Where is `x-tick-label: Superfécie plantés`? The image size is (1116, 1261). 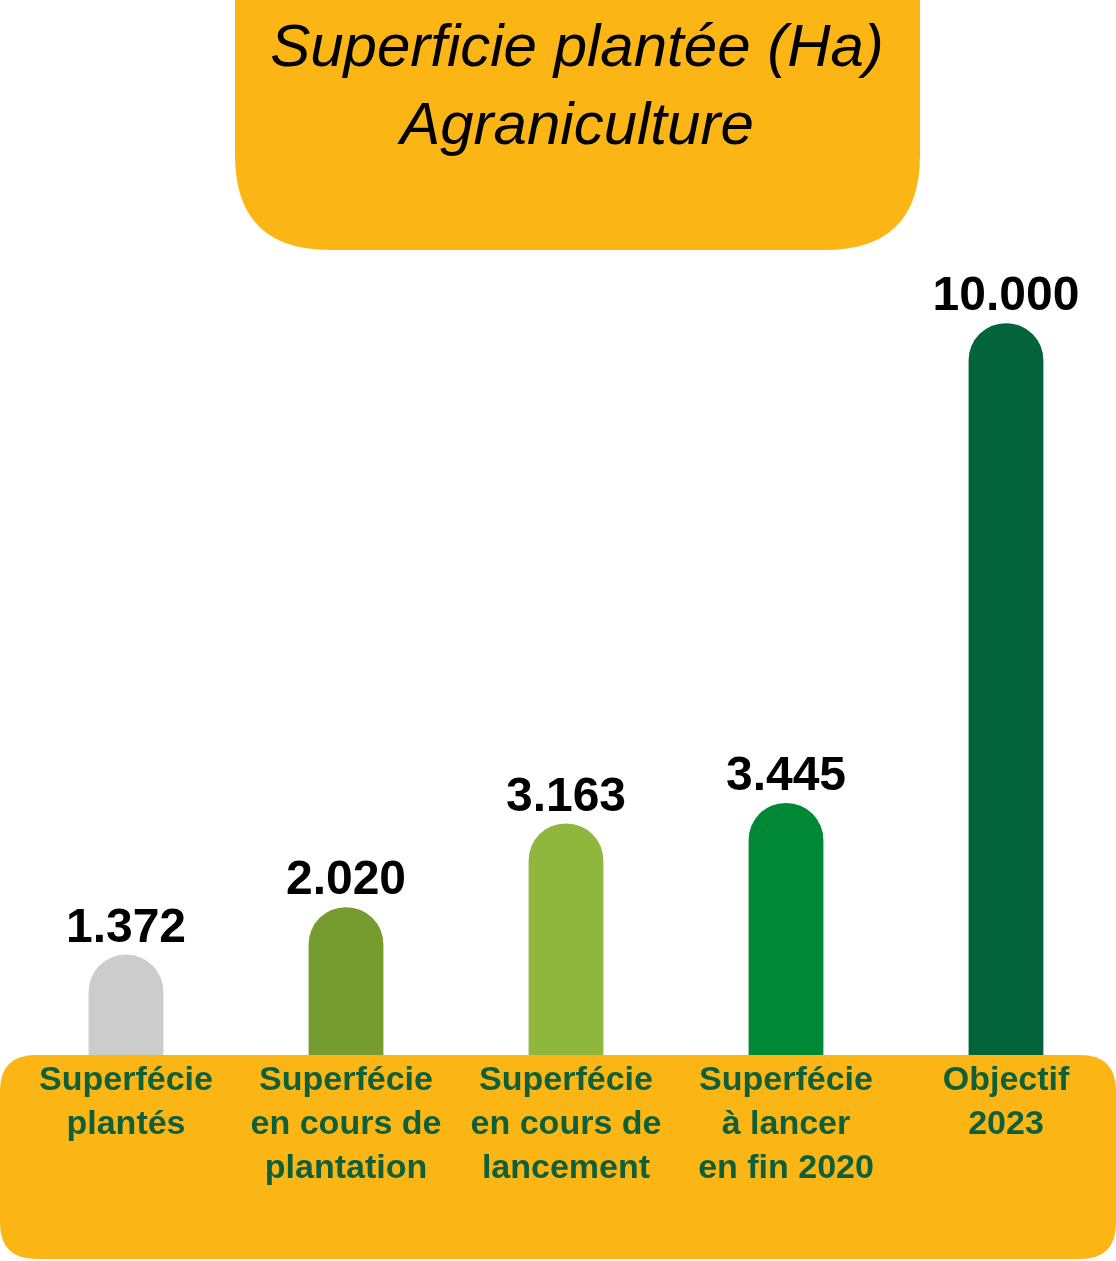
x-tick-label: Superfécie plantés is located at coordinates (126, 1100).